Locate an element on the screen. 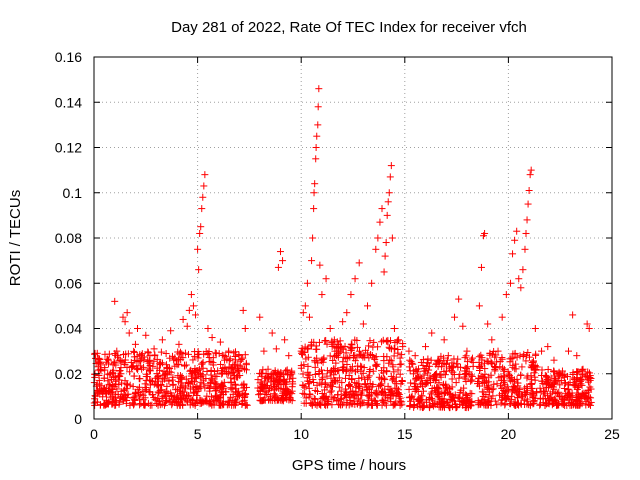  y-tick-label: 0.02 is located at coordinates (68, 374).